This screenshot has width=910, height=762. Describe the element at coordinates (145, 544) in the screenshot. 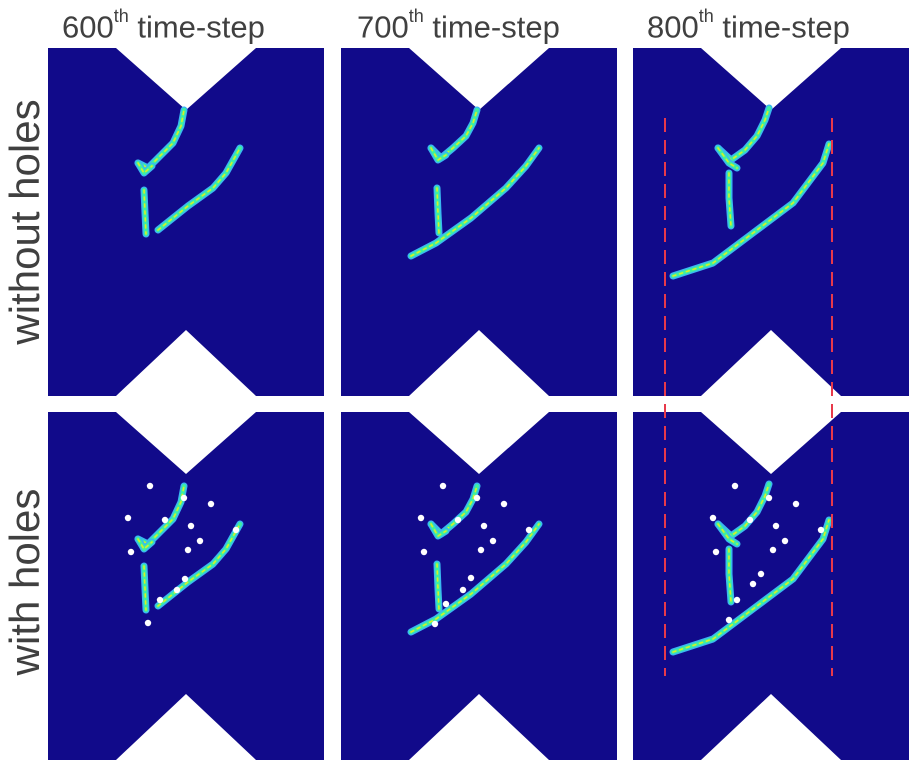

I see `crack-r1-c0-1-mid` at that location.